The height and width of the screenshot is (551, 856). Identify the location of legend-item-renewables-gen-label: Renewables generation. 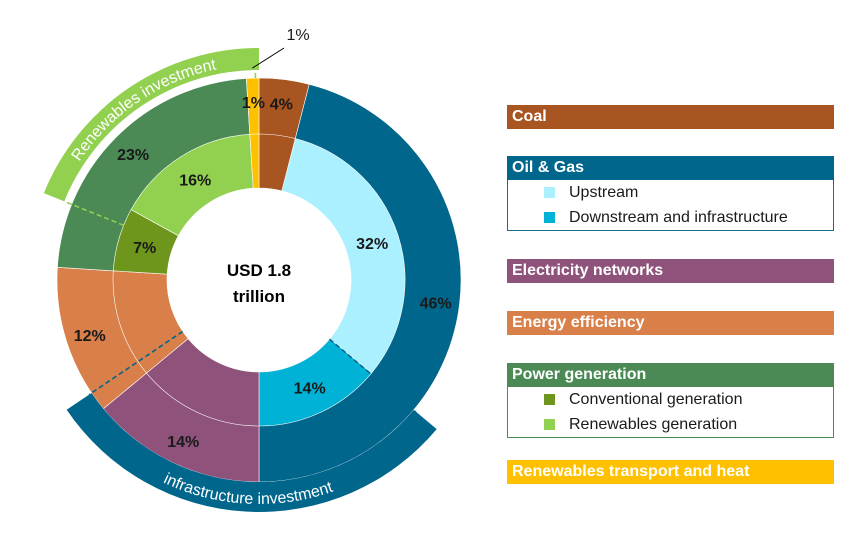
(653, 424).